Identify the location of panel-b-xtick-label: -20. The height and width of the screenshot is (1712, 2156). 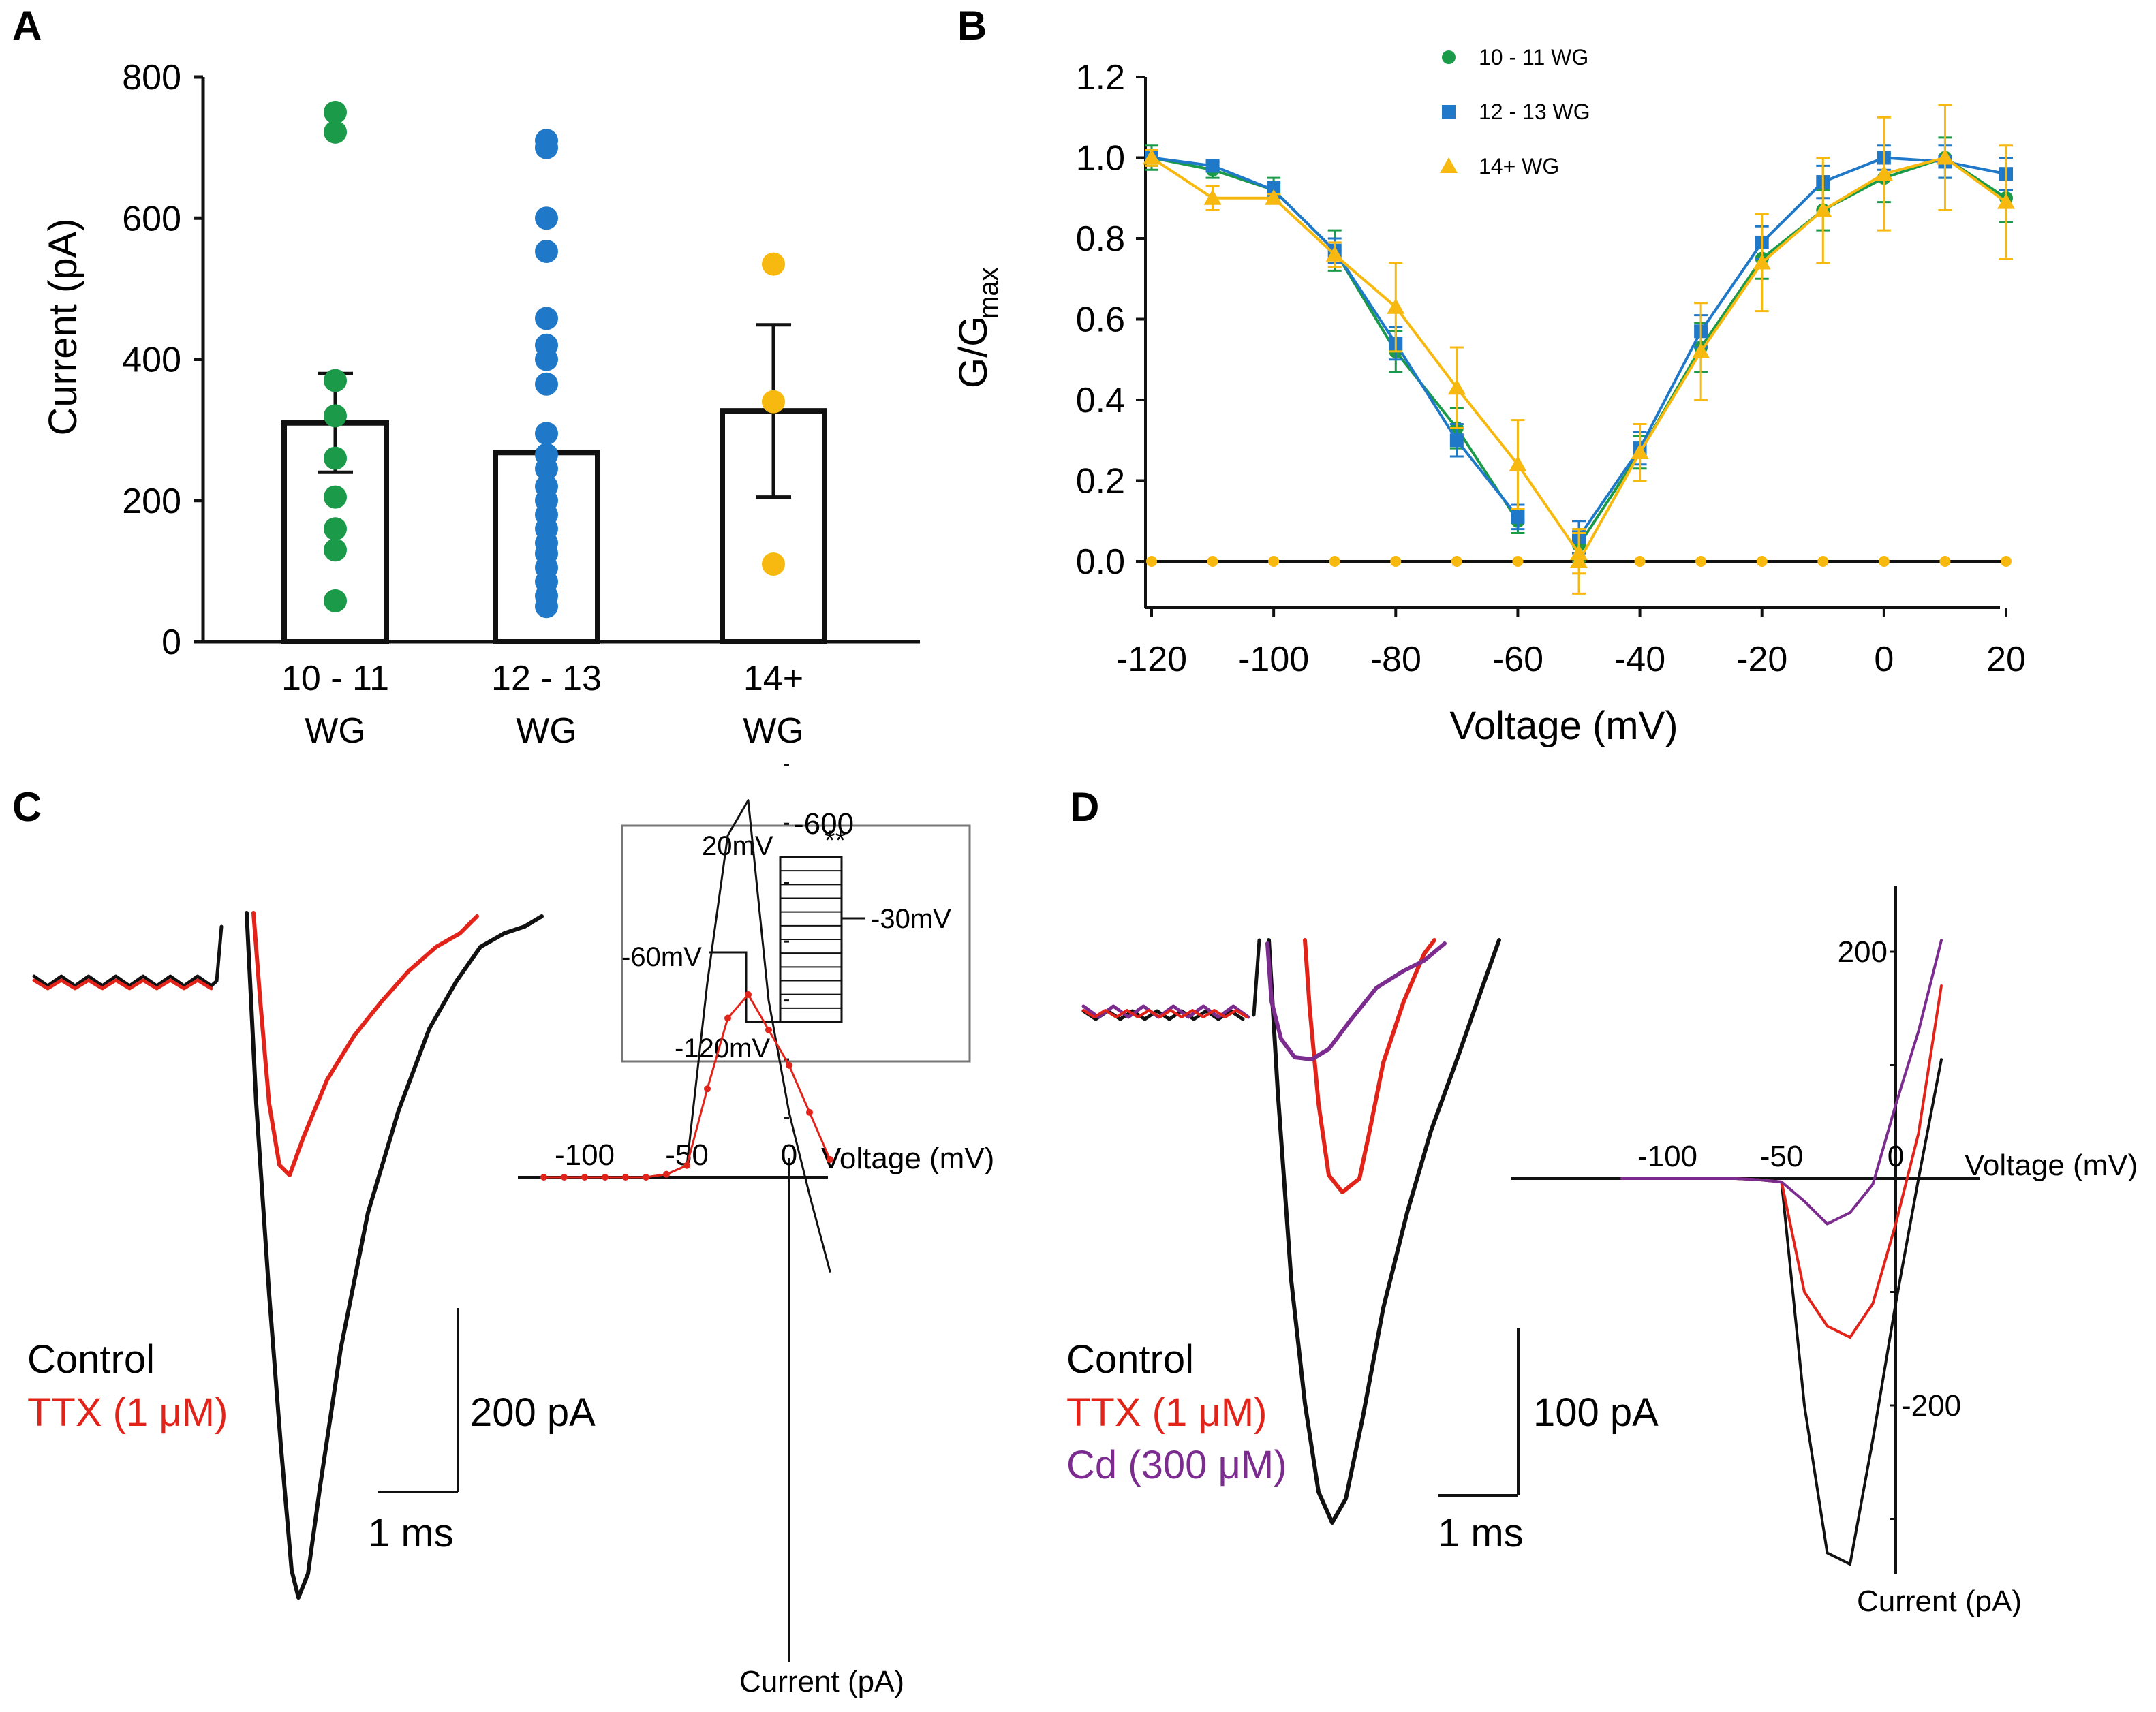
(1761, 660).